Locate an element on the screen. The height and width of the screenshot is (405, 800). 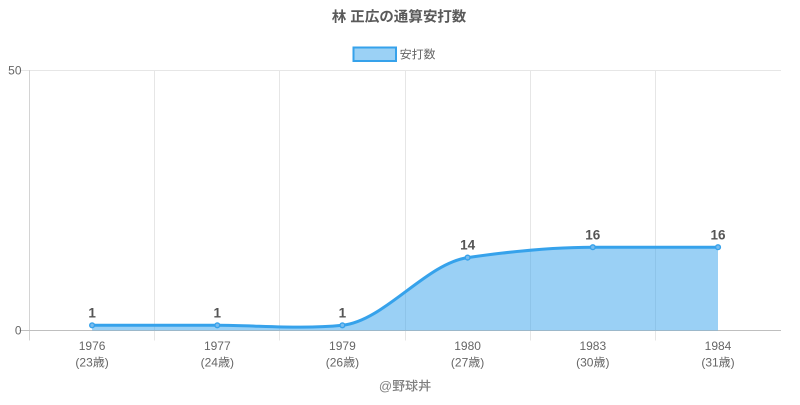
svg-text: (24歳) is located at coordinates (217, 363).